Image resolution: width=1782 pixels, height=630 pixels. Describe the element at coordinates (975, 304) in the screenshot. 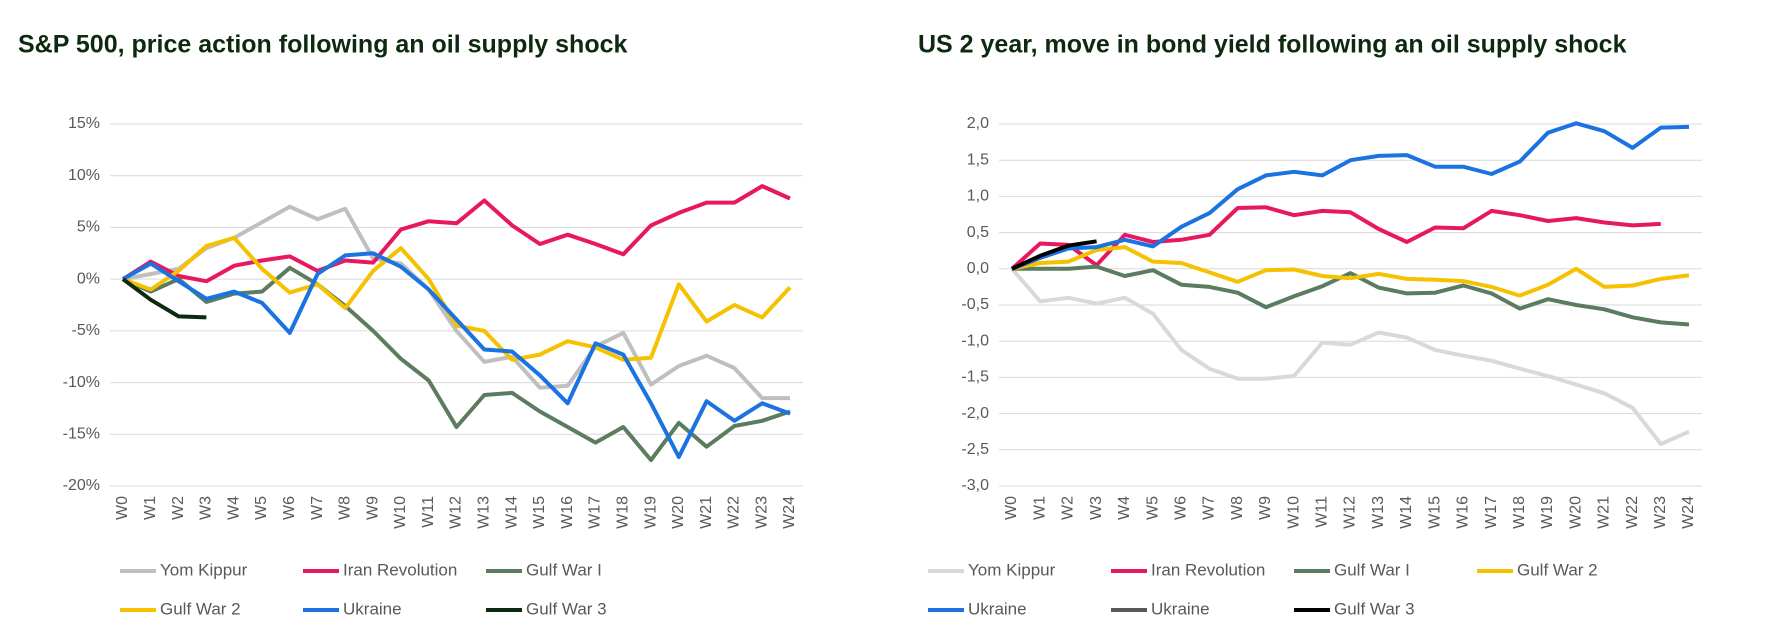

I see `y-tick-label: -0,5` at that location.